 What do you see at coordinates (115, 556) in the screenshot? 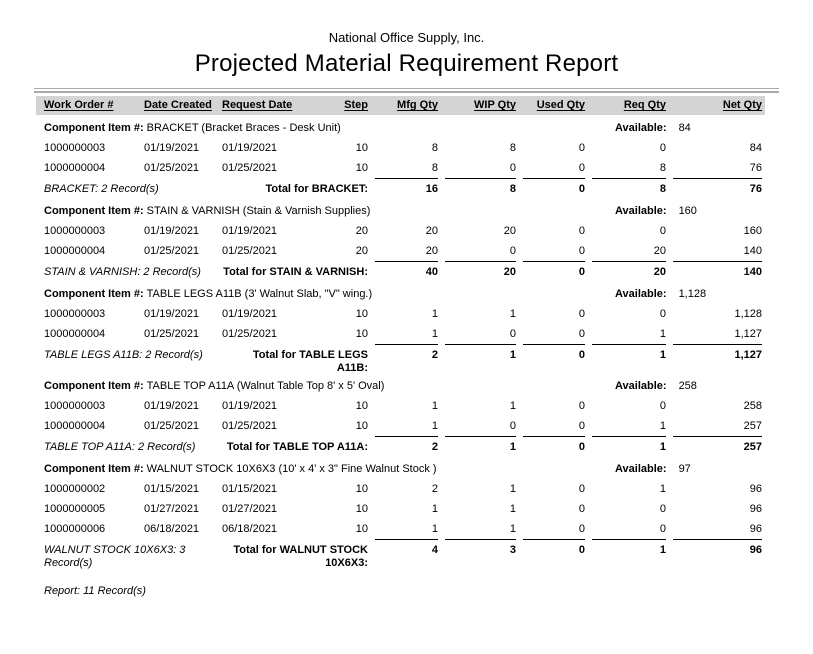
I see `section-record-count: WALNUT STOCK 10X6X3: 3 Record(s)` at bounding box center [115, 556].